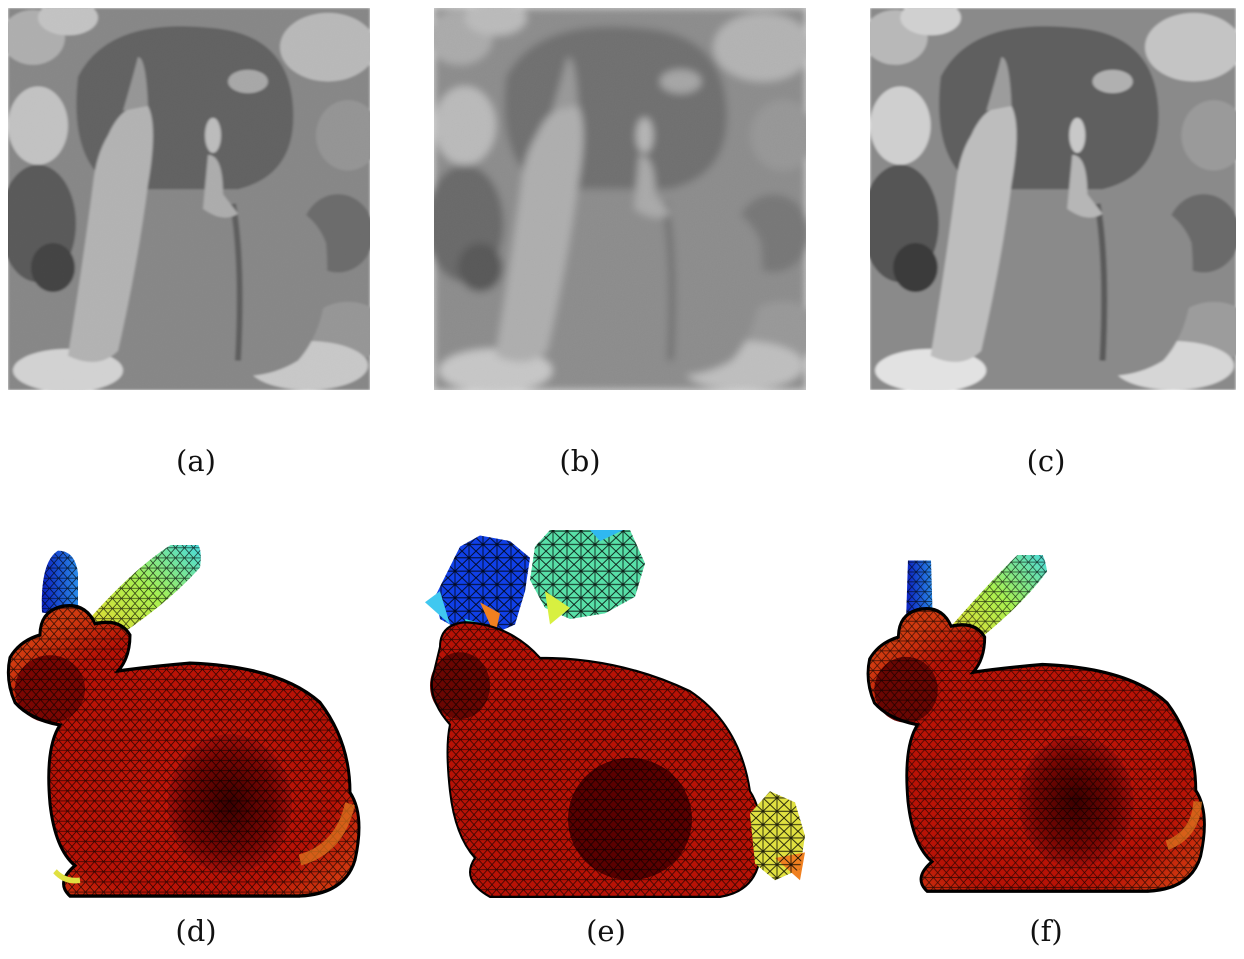 The height and width of the screenshot is (959, 1244). What do you see at coordinates (1036, 719) in the screenshot?
I see `bunny-mesh-denoised` at bounding box center [1036, 719].